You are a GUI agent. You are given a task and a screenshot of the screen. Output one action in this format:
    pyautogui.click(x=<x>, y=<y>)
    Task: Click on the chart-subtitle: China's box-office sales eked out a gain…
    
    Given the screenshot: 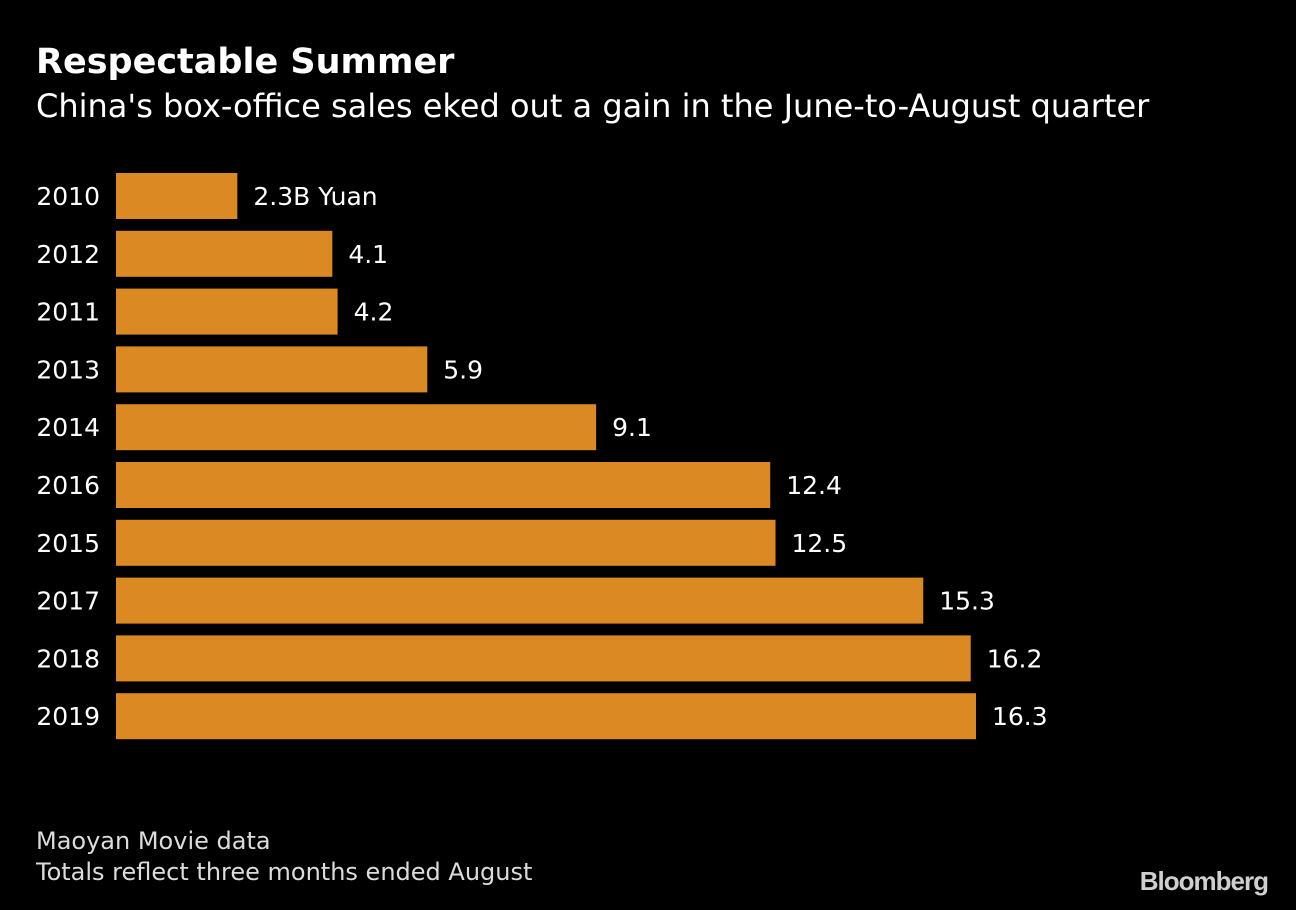 What is the action you would take?
    pyautogui.click(x=593, y=106)
    